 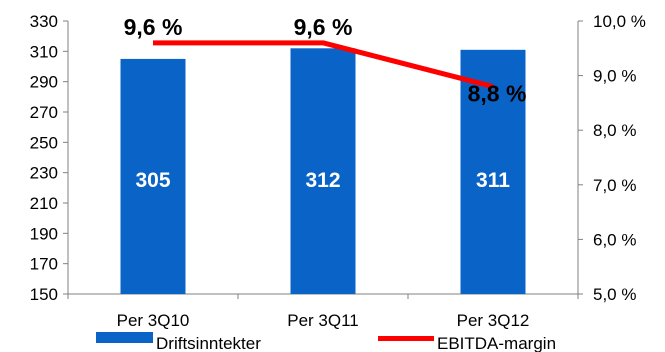 I want to click on legend-label-driftsinntekter: Driftsinntekter, so click(x=208, y=343).